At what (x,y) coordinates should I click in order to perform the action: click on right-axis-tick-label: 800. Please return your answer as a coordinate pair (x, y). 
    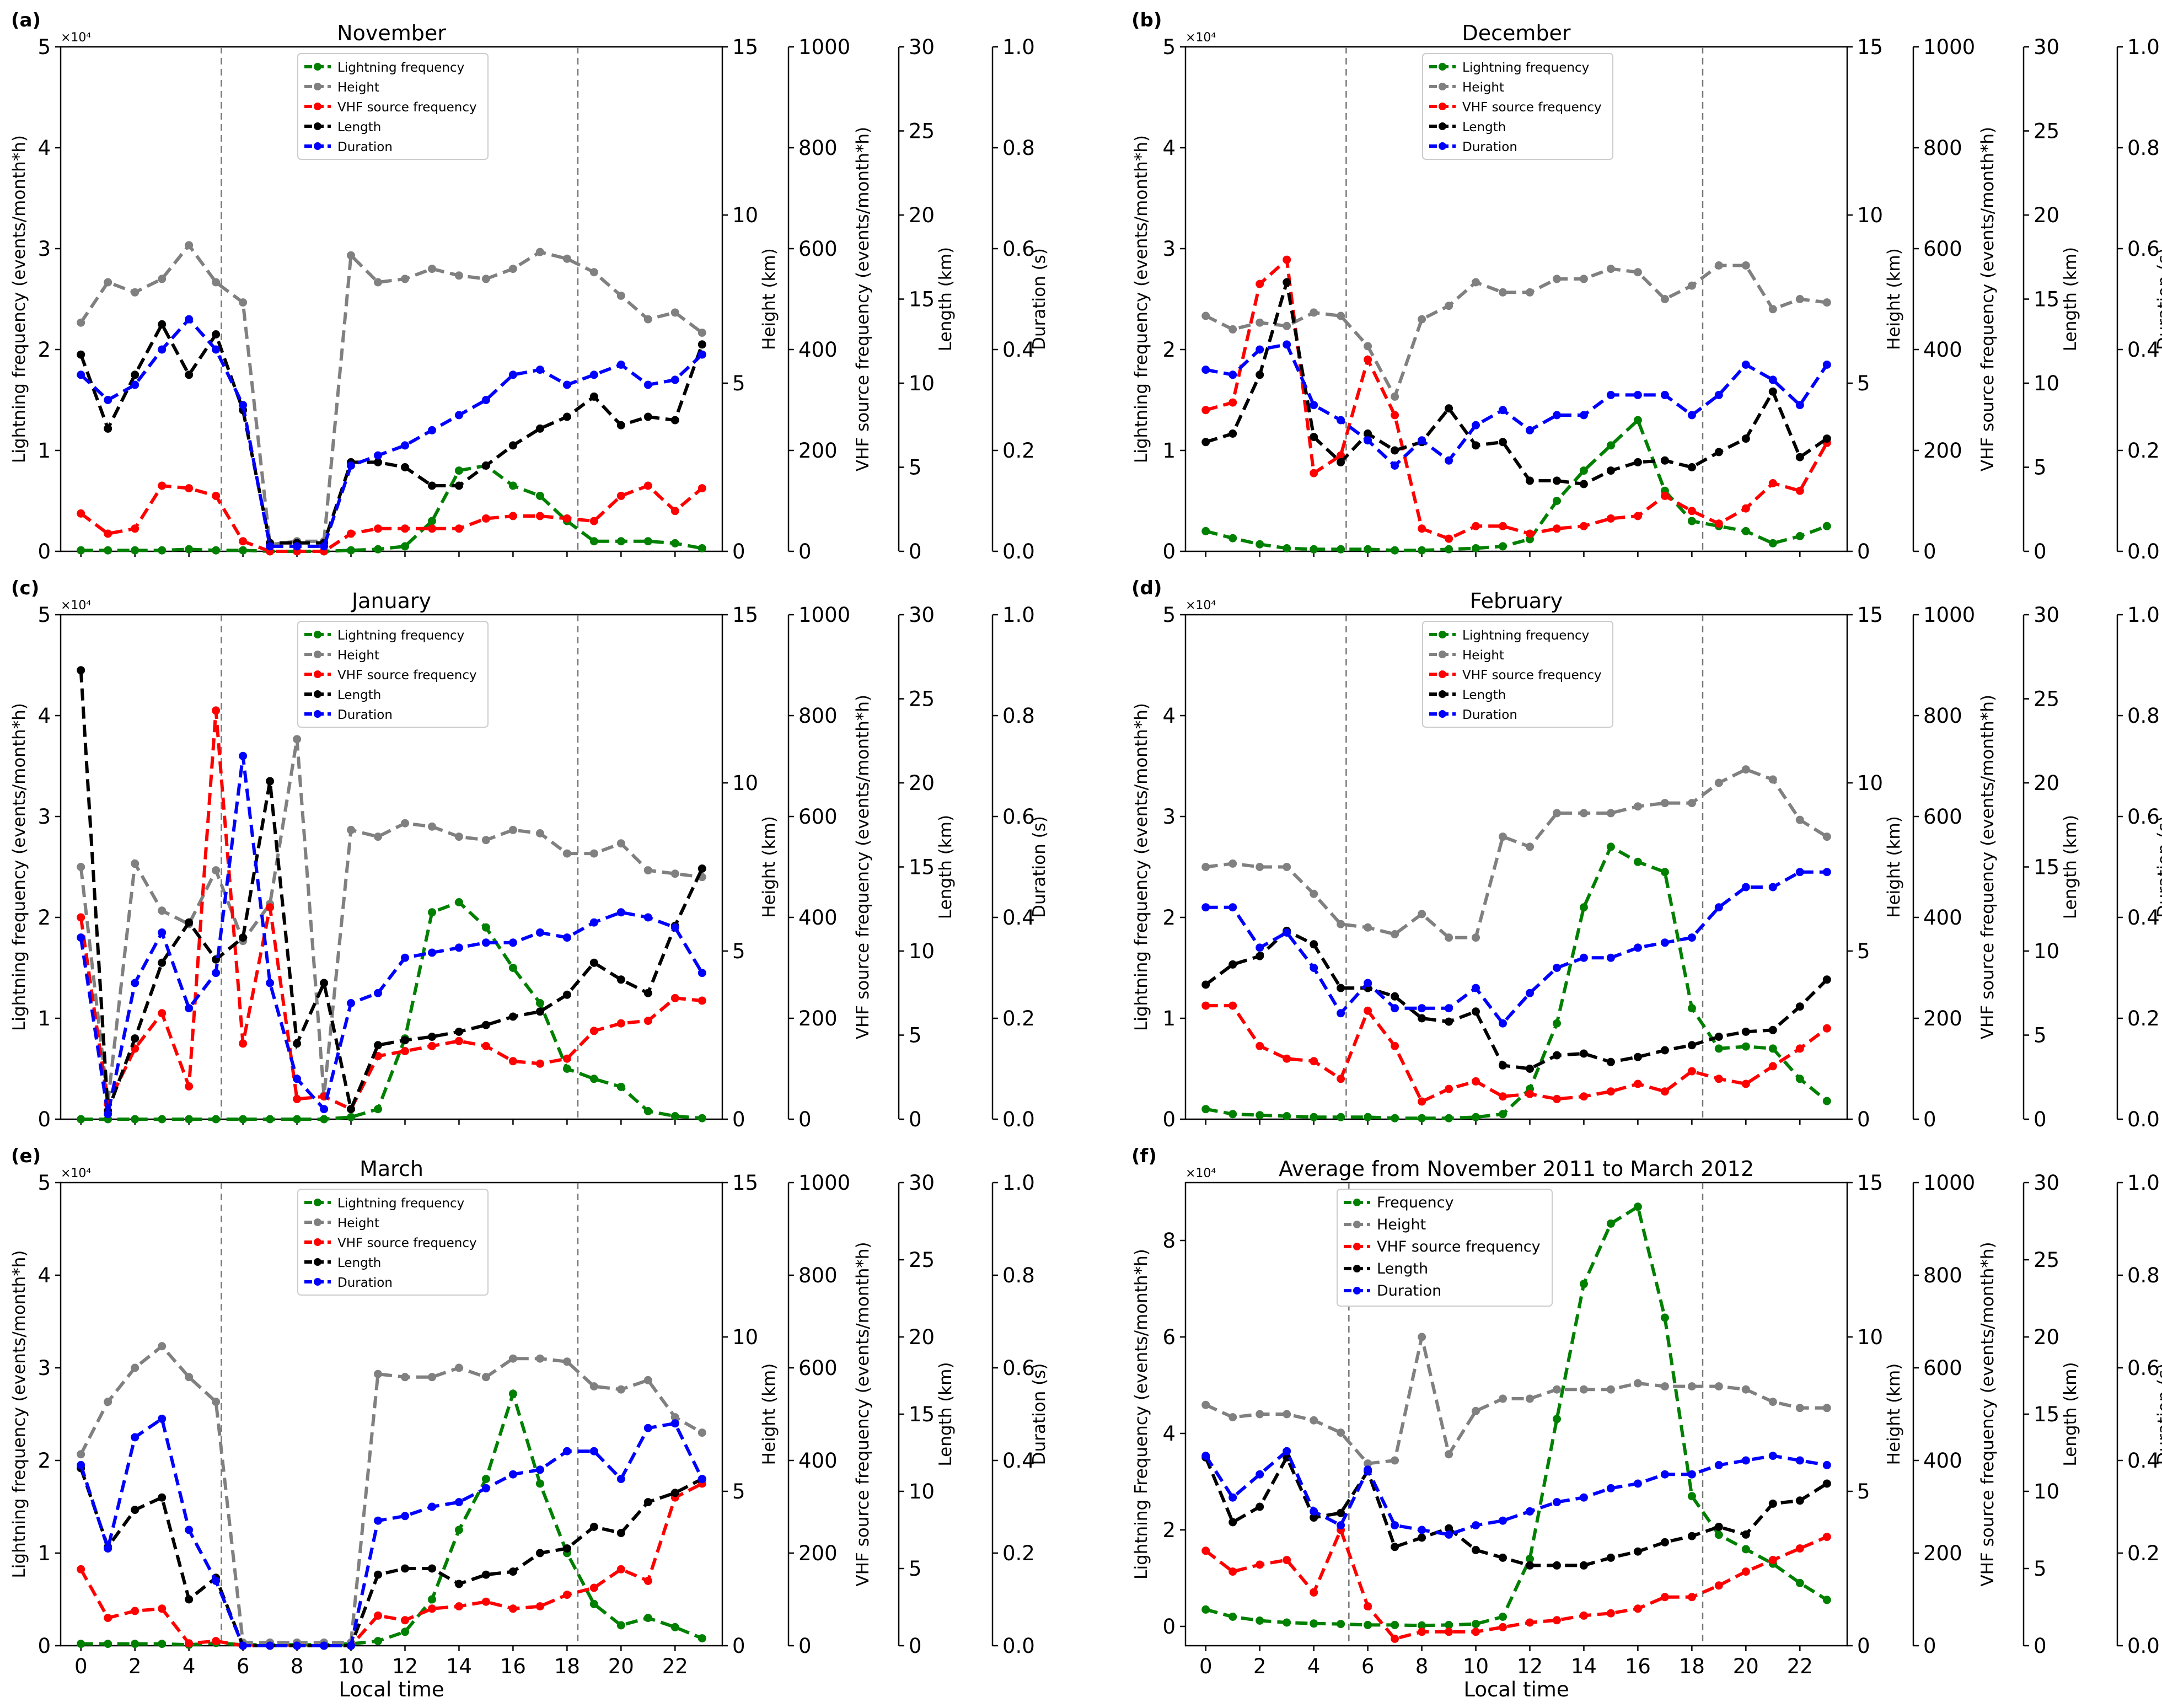
    Looking at the image, I should click on (1943, 1275).